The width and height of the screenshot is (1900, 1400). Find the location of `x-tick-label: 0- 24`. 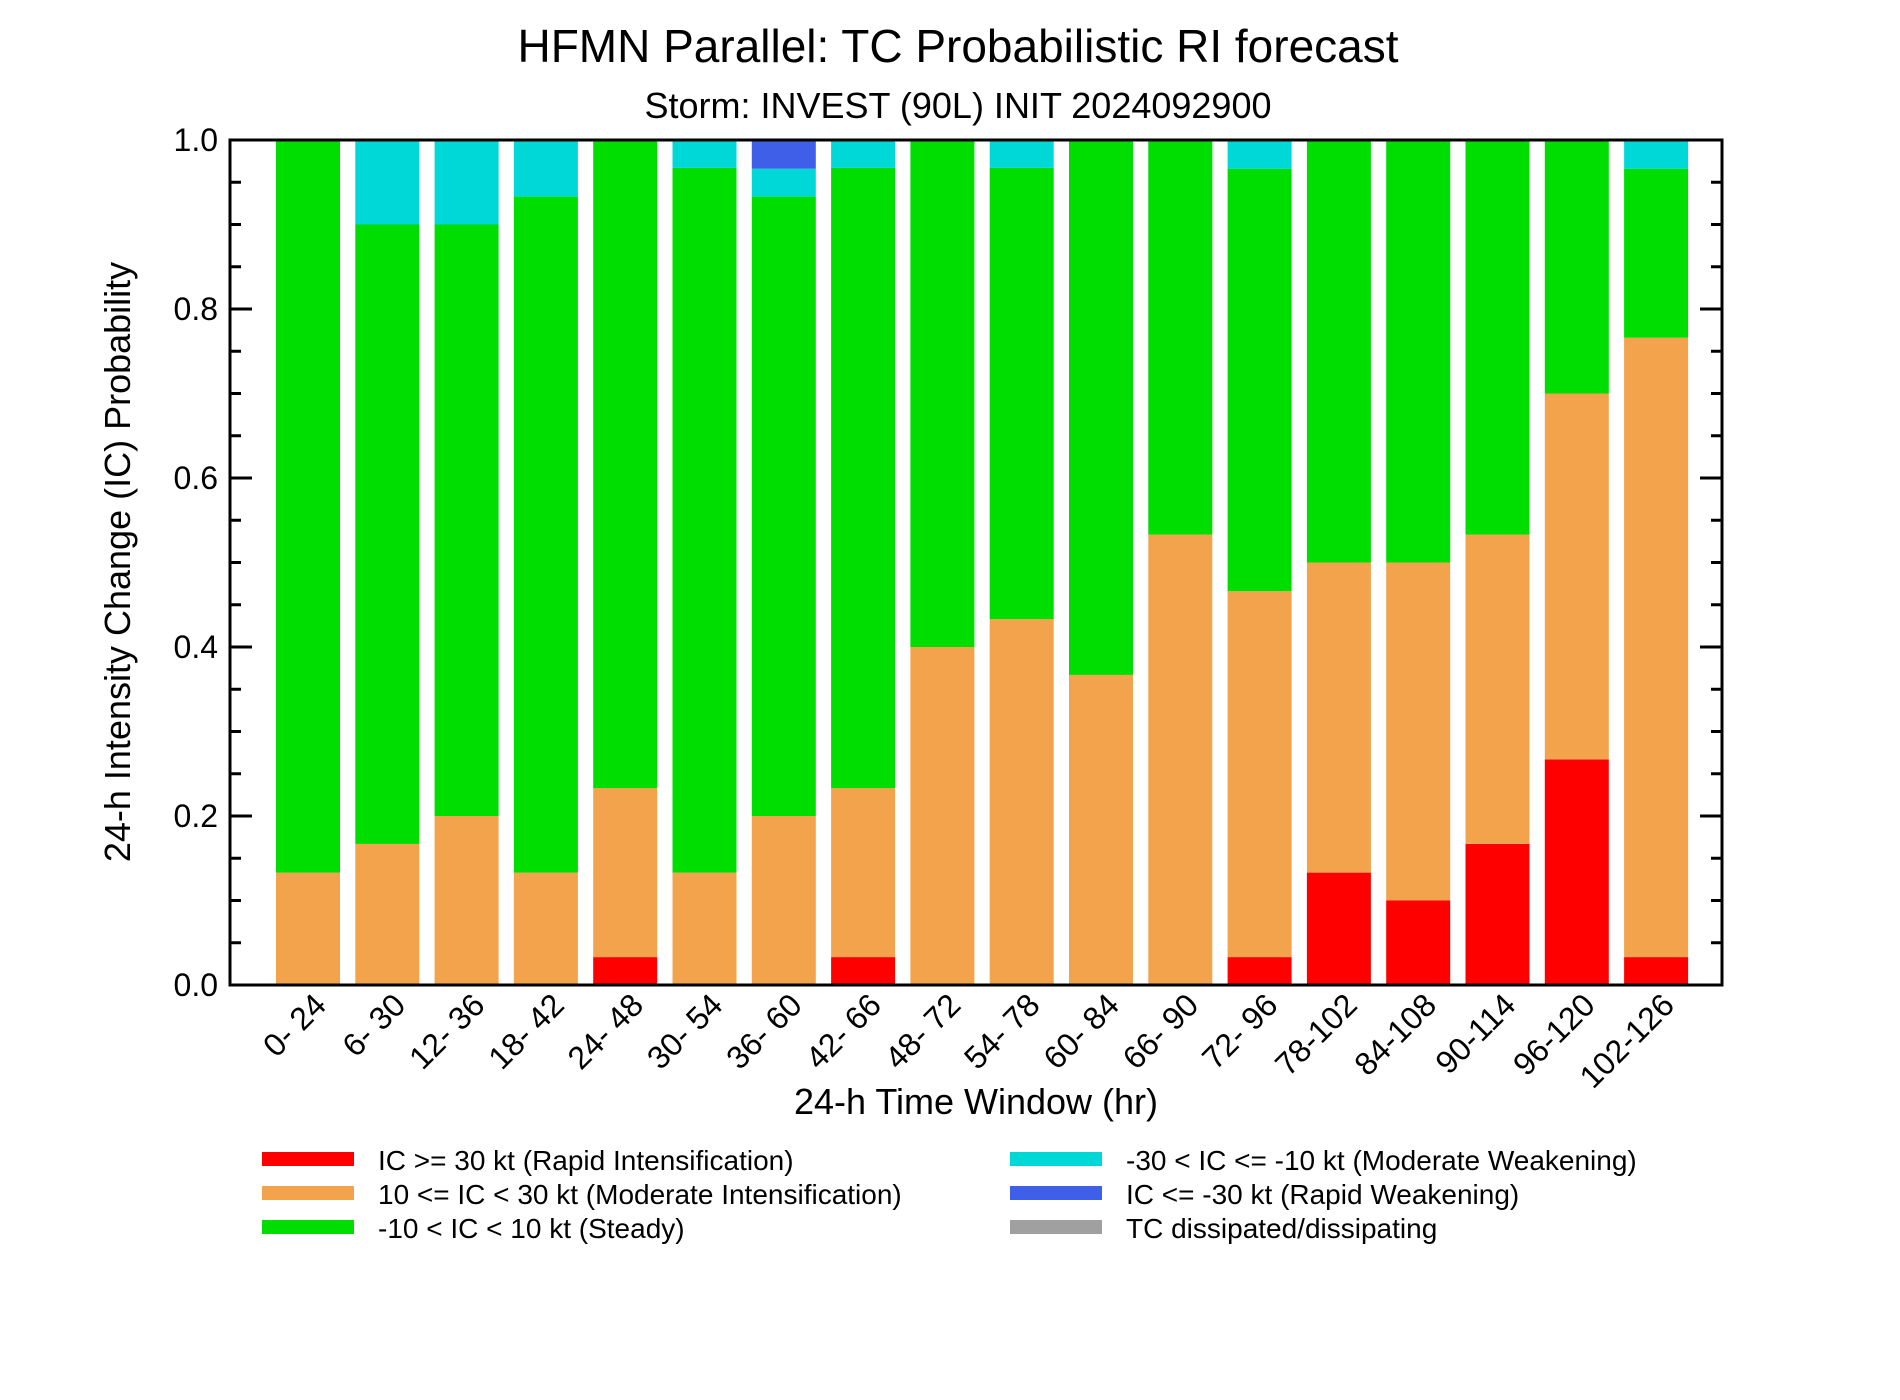

x-tick-label: 0- 24 is located at coordinates (294, 1024).